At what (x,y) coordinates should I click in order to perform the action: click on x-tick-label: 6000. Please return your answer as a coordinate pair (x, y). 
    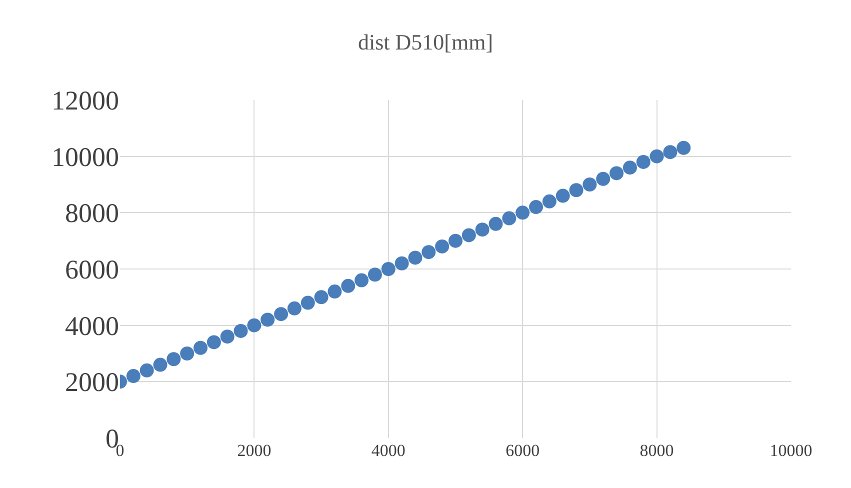
    Looking at the image, I should click on (523, 450).